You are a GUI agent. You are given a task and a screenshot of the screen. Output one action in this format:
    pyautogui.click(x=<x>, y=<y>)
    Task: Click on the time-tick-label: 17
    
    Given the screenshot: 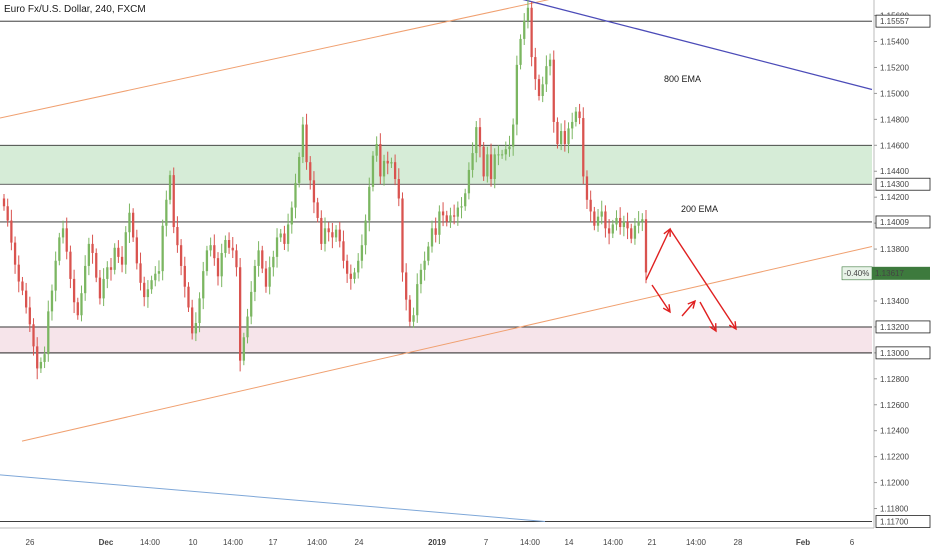 What is the action you would take?
    pyautogui.click(x=273, y=542)
    